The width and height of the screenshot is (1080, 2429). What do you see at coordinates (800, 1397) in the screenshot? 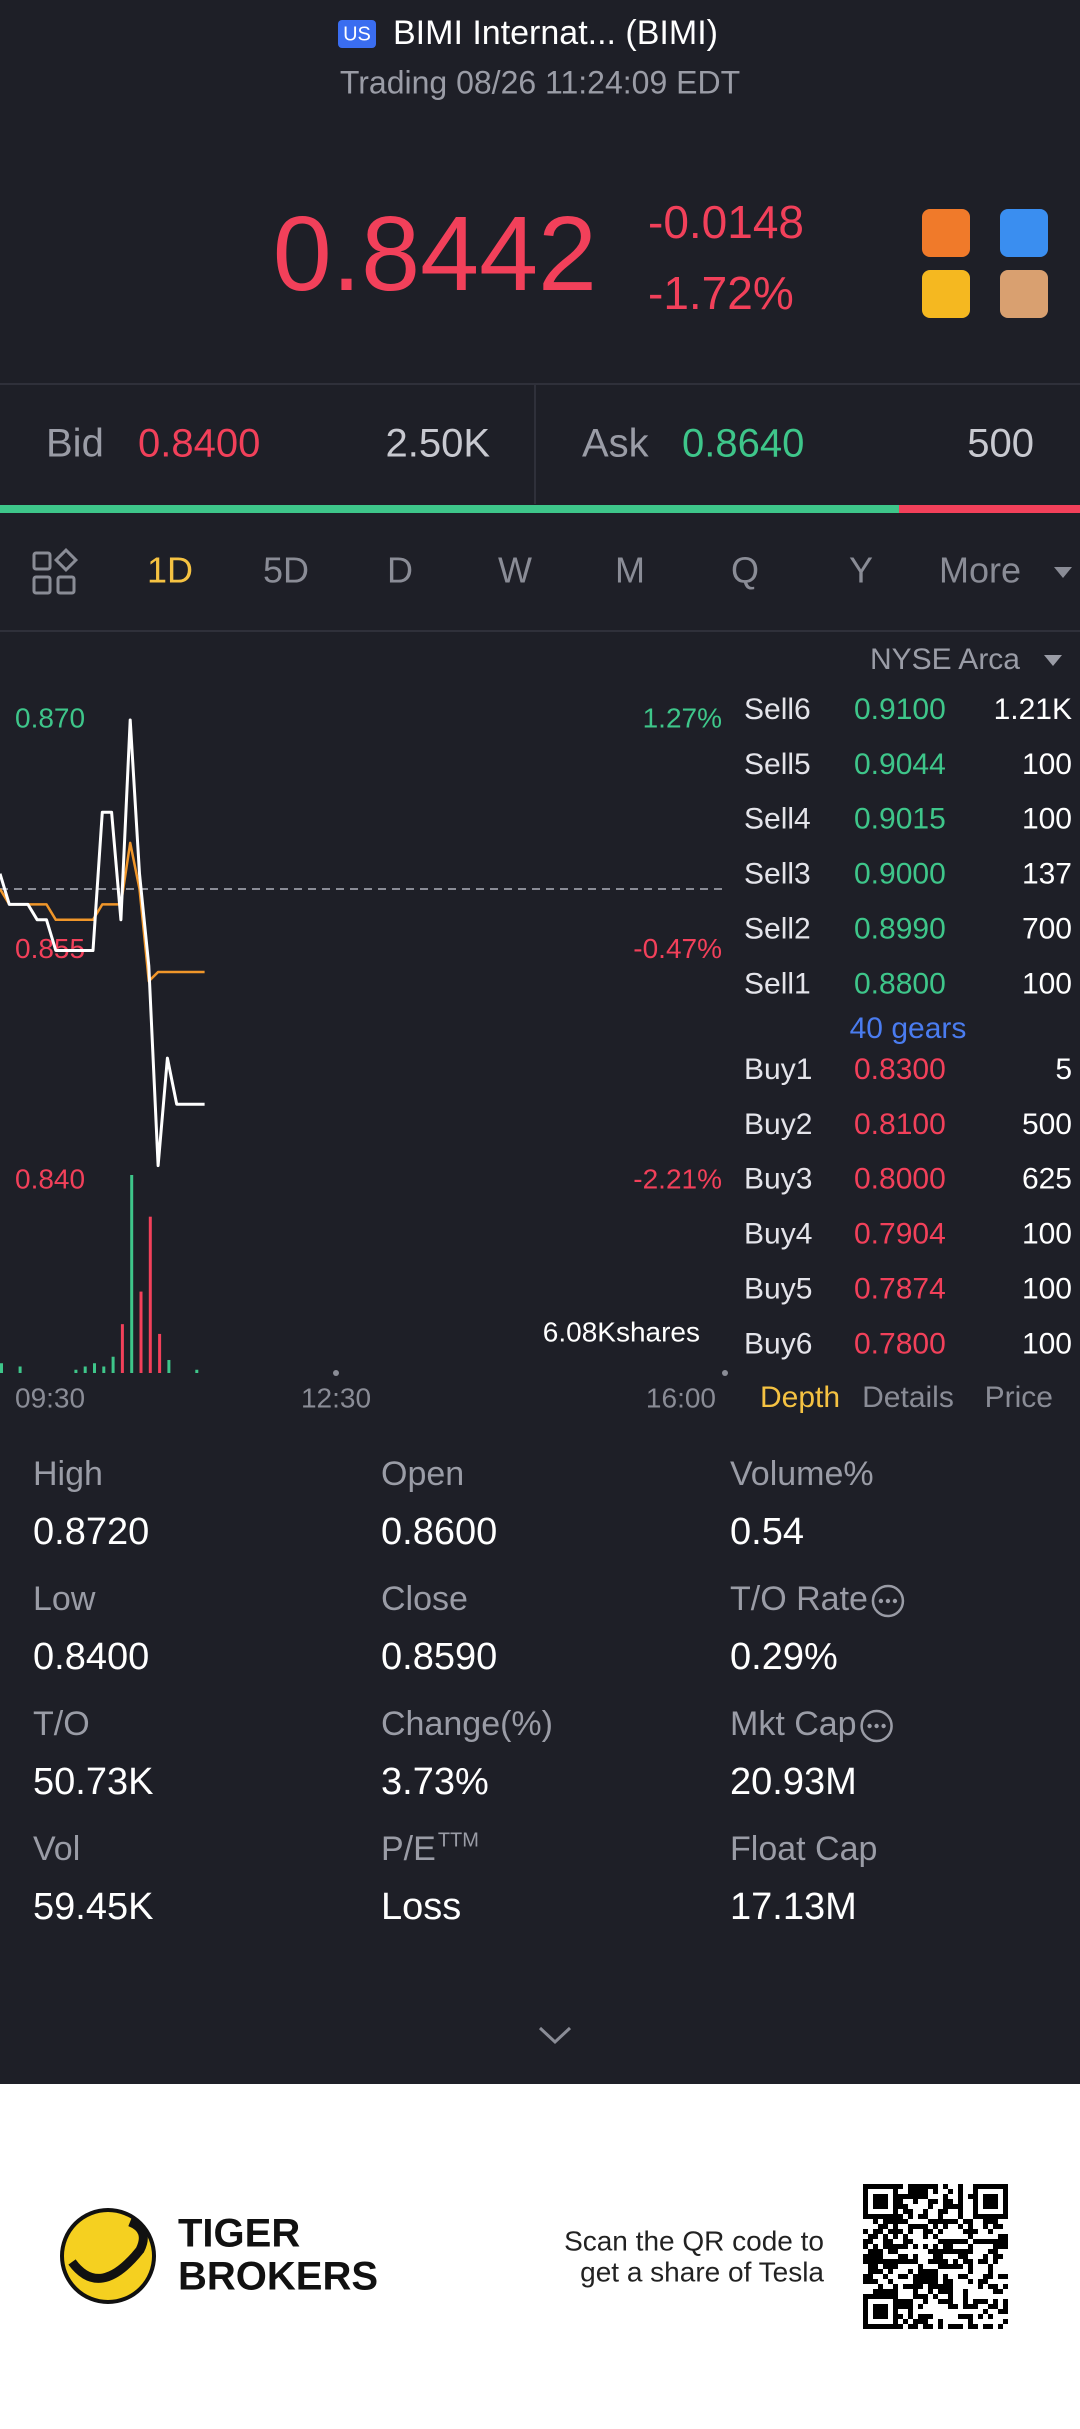
I see `book-tab: Depth` at bounding box center [800, 1397].